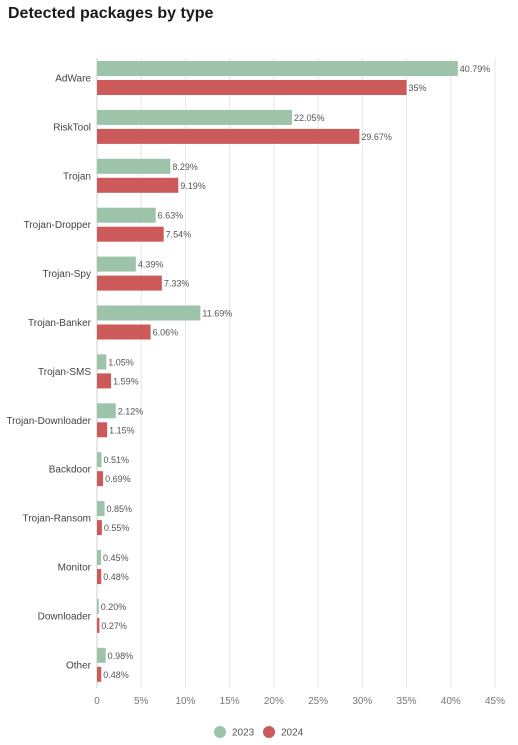 The height and width of the screenshot is (745, 518). What do you see at coordinates (177, 284) in the screenshot?
I see `data-label: 7.33%` at bounding box center [177, 284].